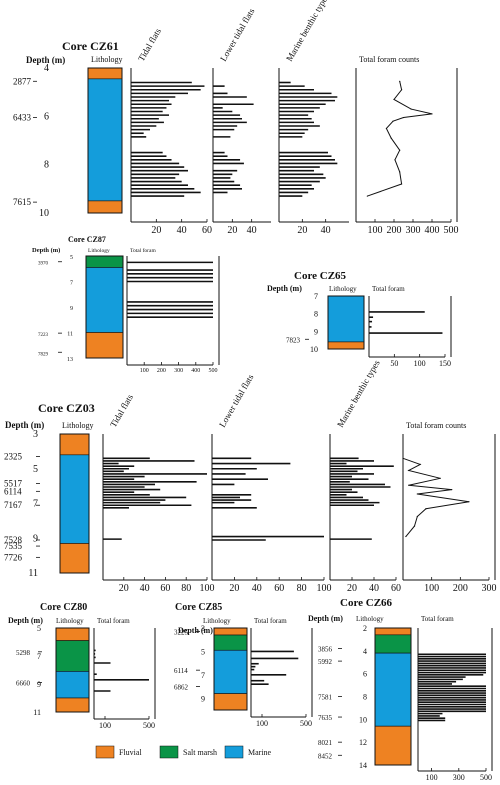 Image resolution: width=500 pixels, height=785 pixels. What do you see at coordinates (281, 672) in the screenshot?
I see `panel-0: Total foram 100 500` at bounding box center [281, 672].